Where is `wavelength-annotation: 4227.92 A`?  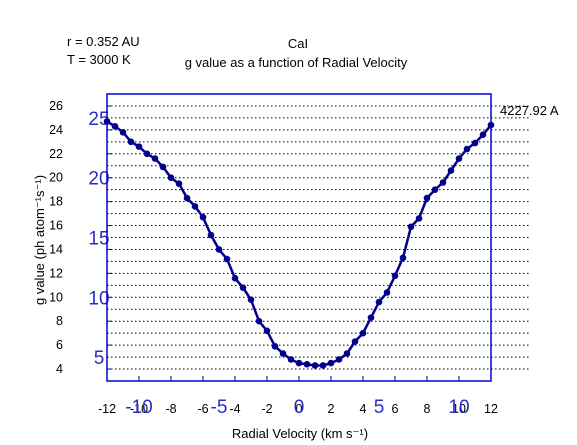 wavelength-annotation: 4227.92 A is located at coordinates (529, 110).